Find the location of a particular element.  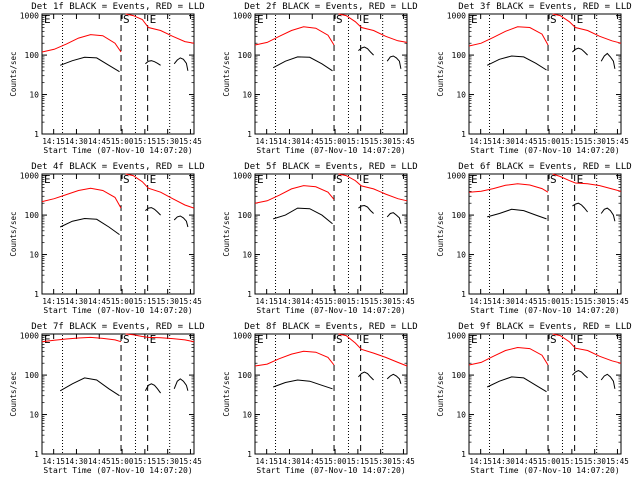

x-tick-label: 14:15 is located at coordinates (266, 461).